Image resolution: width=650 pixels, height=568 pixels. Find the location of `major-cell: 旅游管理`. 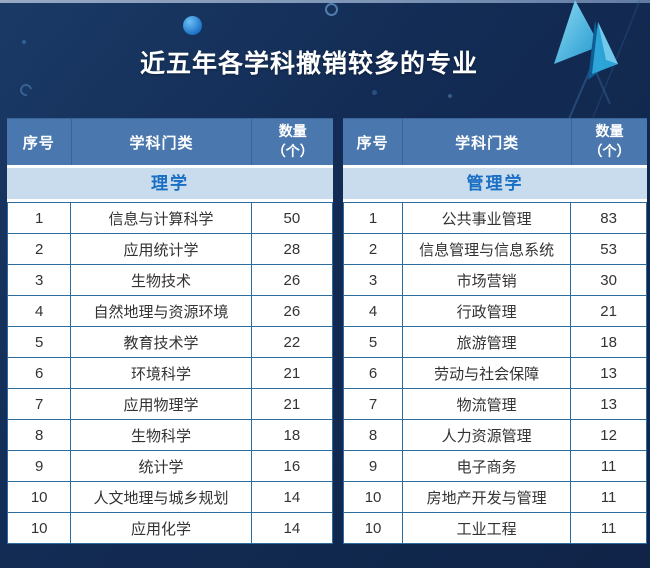

major-cell: 旅游管理 is located at coordinates (487, 342).